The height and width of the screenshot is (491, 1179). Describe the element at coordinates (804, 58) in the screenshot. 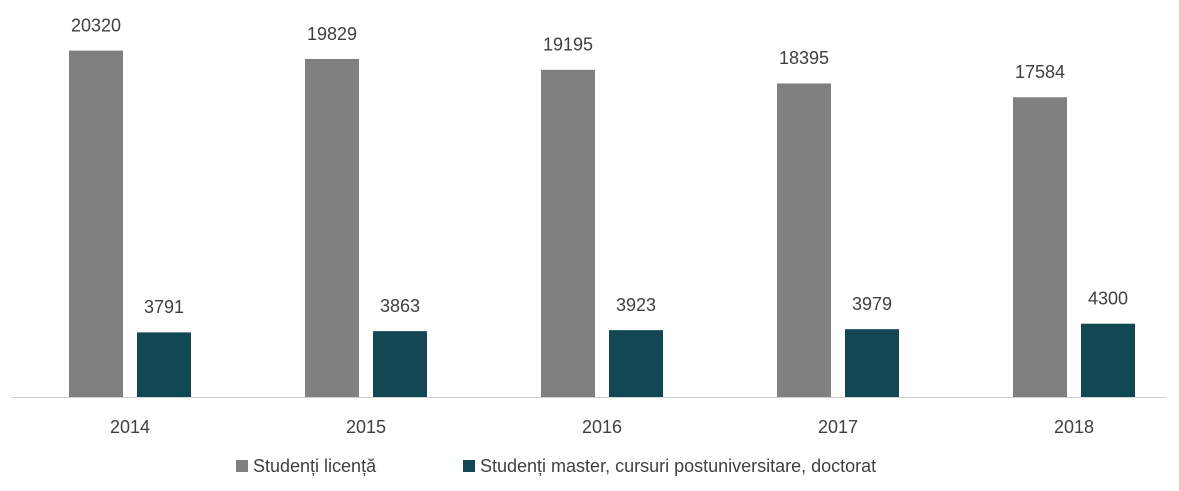

I see `value-label: 18395` at that location.